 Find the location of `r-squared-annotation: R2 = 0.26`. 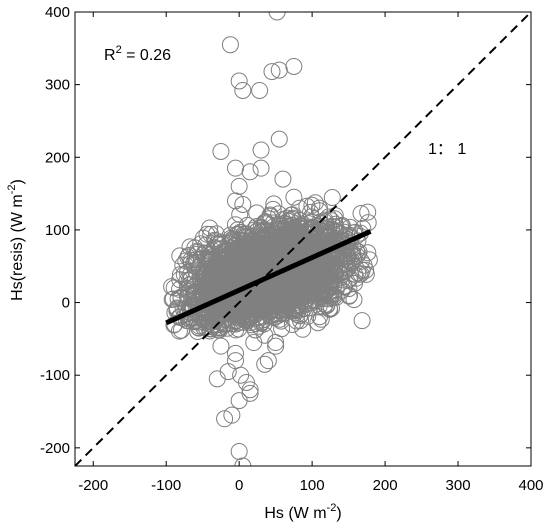

r-squared-annotation: R2 = 0.26 is located at coordinates (137, 54).